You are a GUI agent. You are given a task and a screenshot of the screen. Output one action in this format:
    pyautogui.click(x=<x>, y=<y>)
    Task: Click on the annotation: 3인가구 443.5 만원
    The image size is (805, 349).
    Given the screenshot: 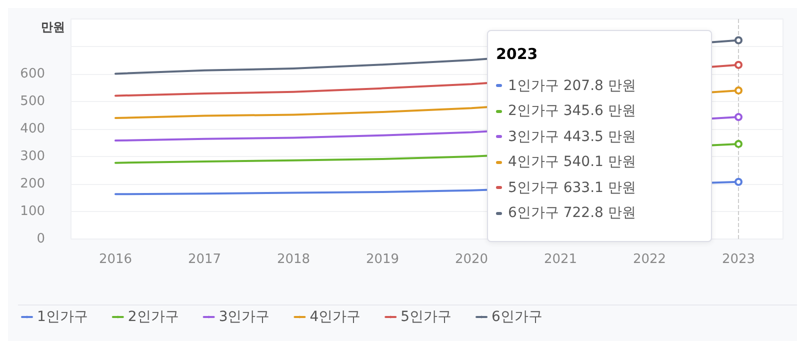 What is the action you would take?
    pyautogui.click(x=572, y=137)
    